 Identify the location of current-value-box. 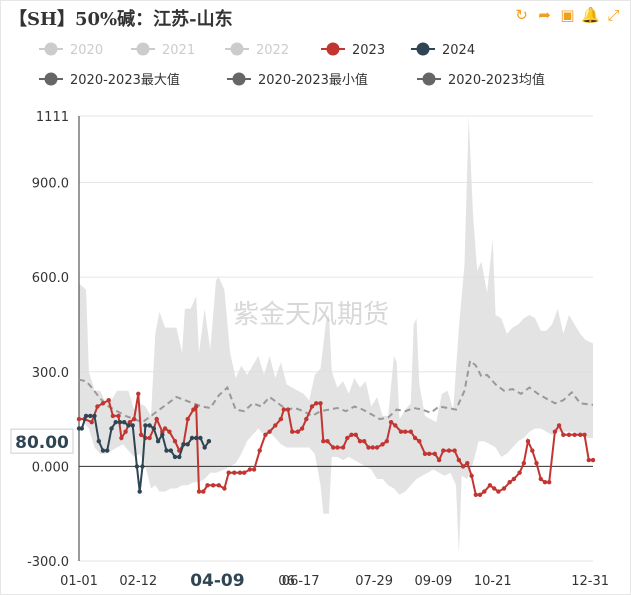
(42, 441).